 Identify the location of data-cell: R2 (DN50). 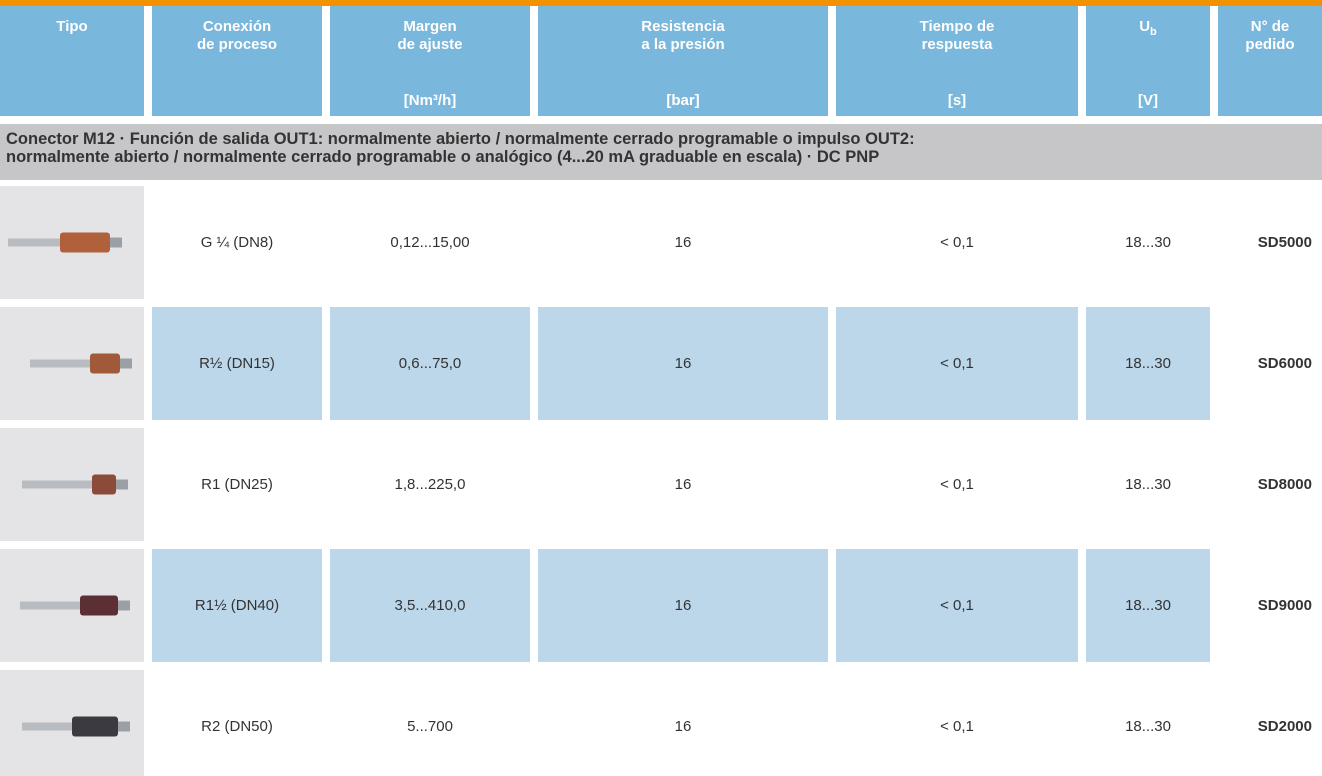
(237, 726).